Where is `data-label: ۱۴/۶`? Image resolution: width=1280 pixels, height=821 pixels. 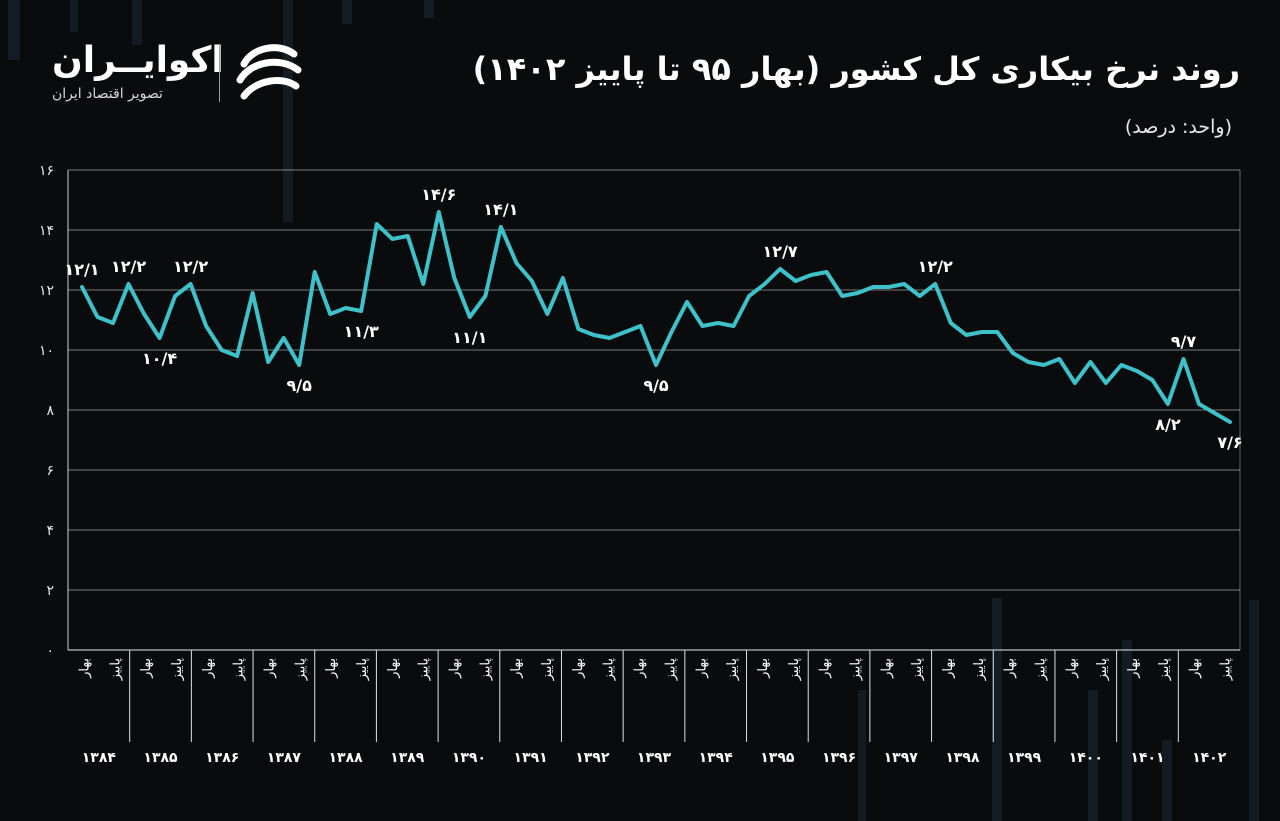 data-label: ۱۴/۶ is located at coordinates (438, 194).